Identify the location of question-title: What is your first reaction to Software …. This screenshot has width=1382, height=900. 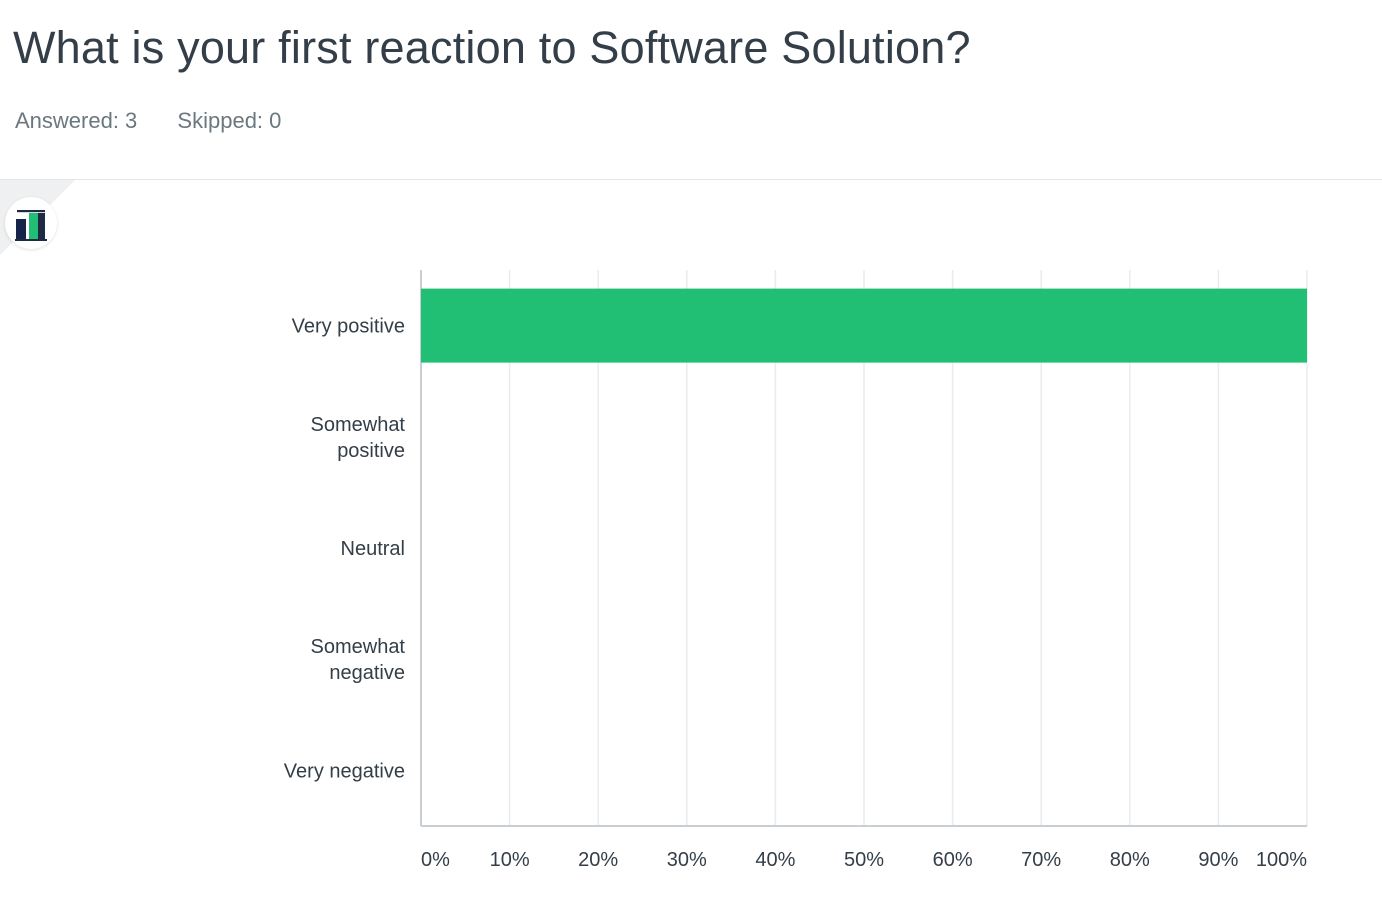
(492, 47).